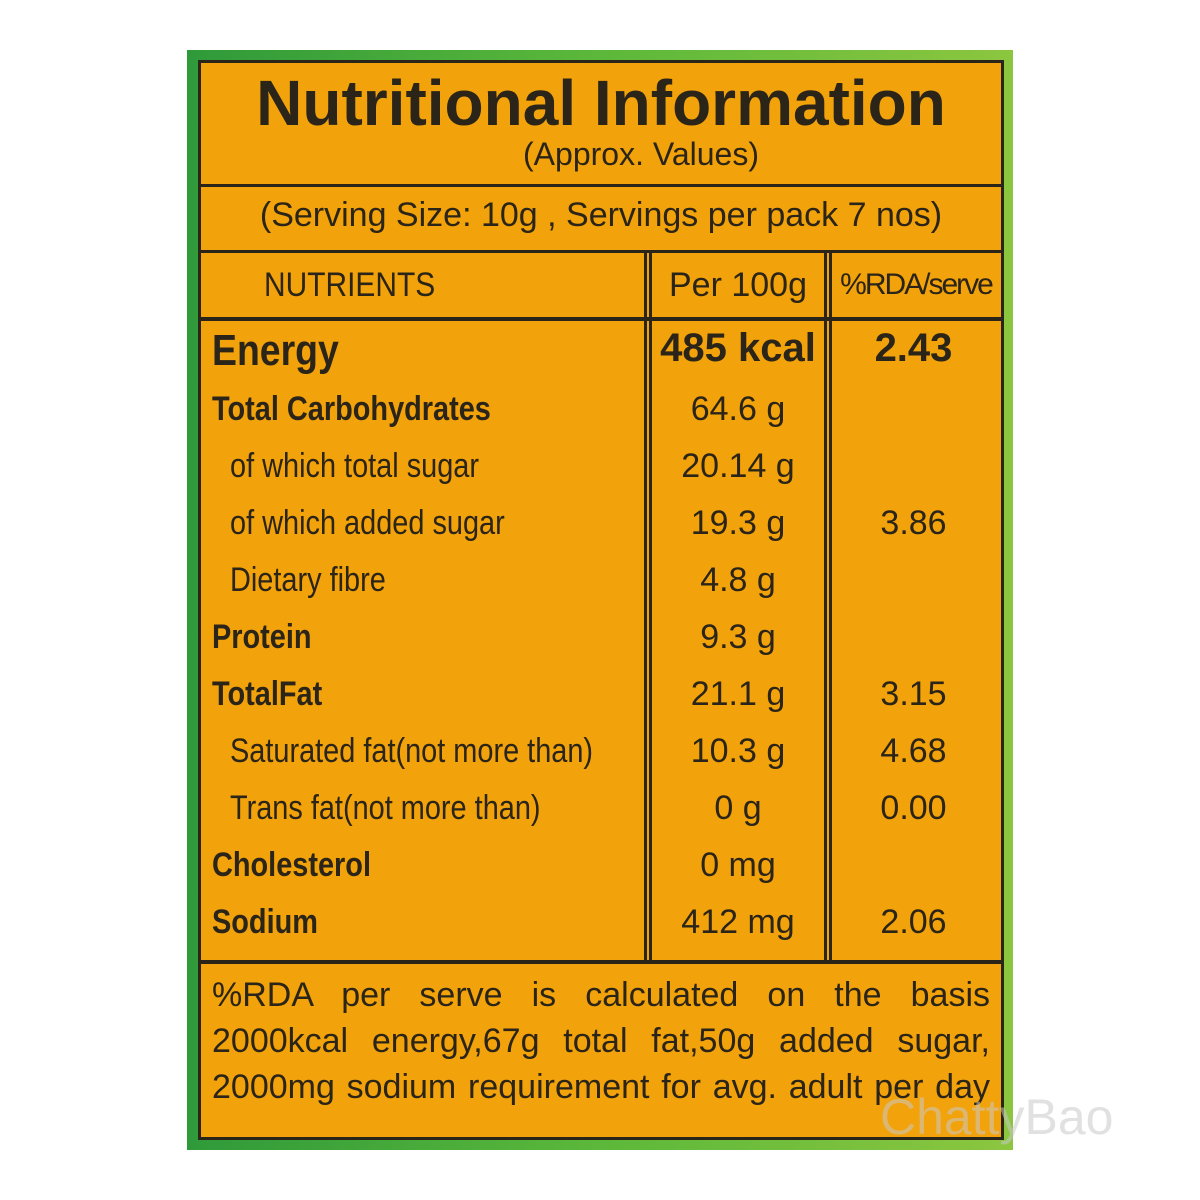  I want to click on per-100g-value: 0 mg, so click(738, 865).